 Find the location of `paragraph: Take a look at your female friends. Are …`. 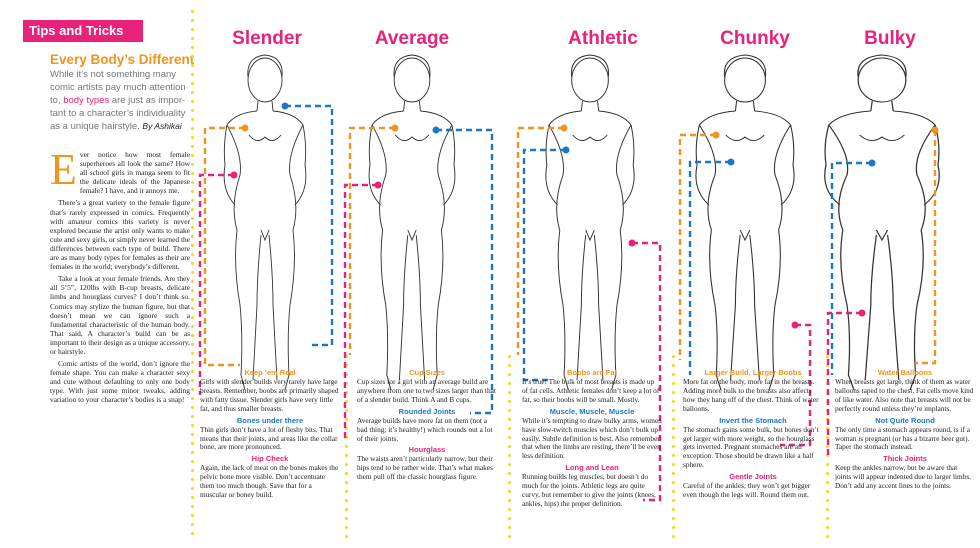

paragraph: Take a look at your female friends. Are … is located at coordinates (120, 315).